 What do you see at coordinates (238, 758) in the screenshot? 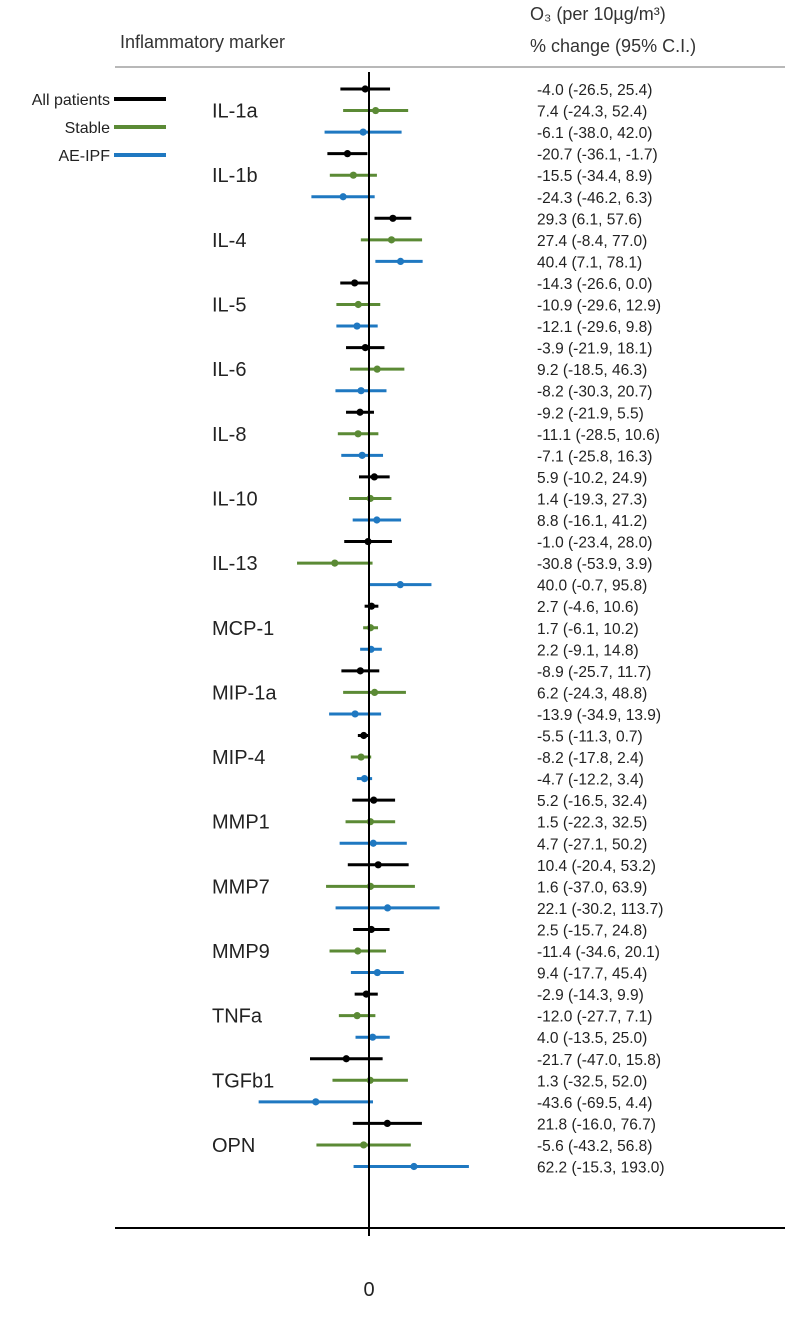
I see `marker-label: MIP-4` at bounding box center [238, 758].